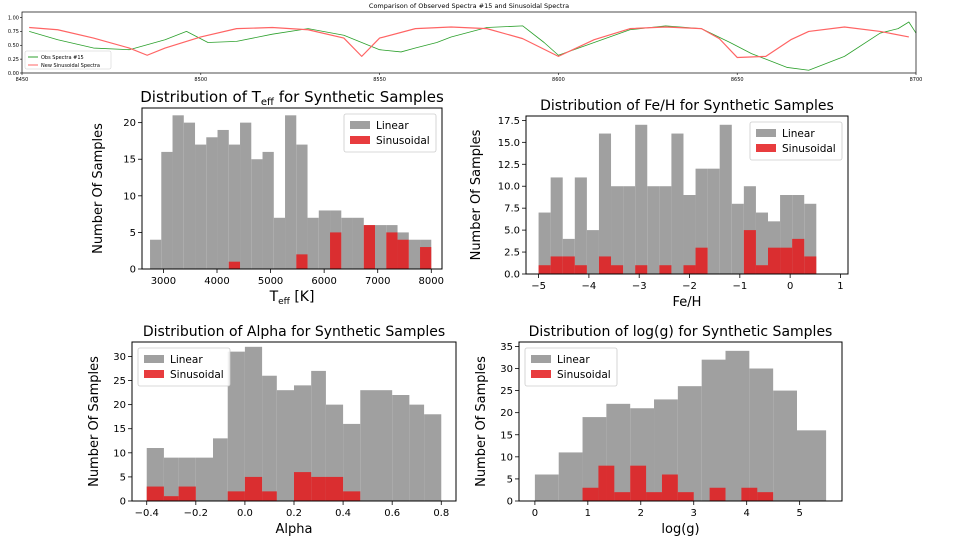  What do you see at coordinates (431, 281) in the screenshot?
I see `x-tick-label: 8000` at bounding box center [431, 281].